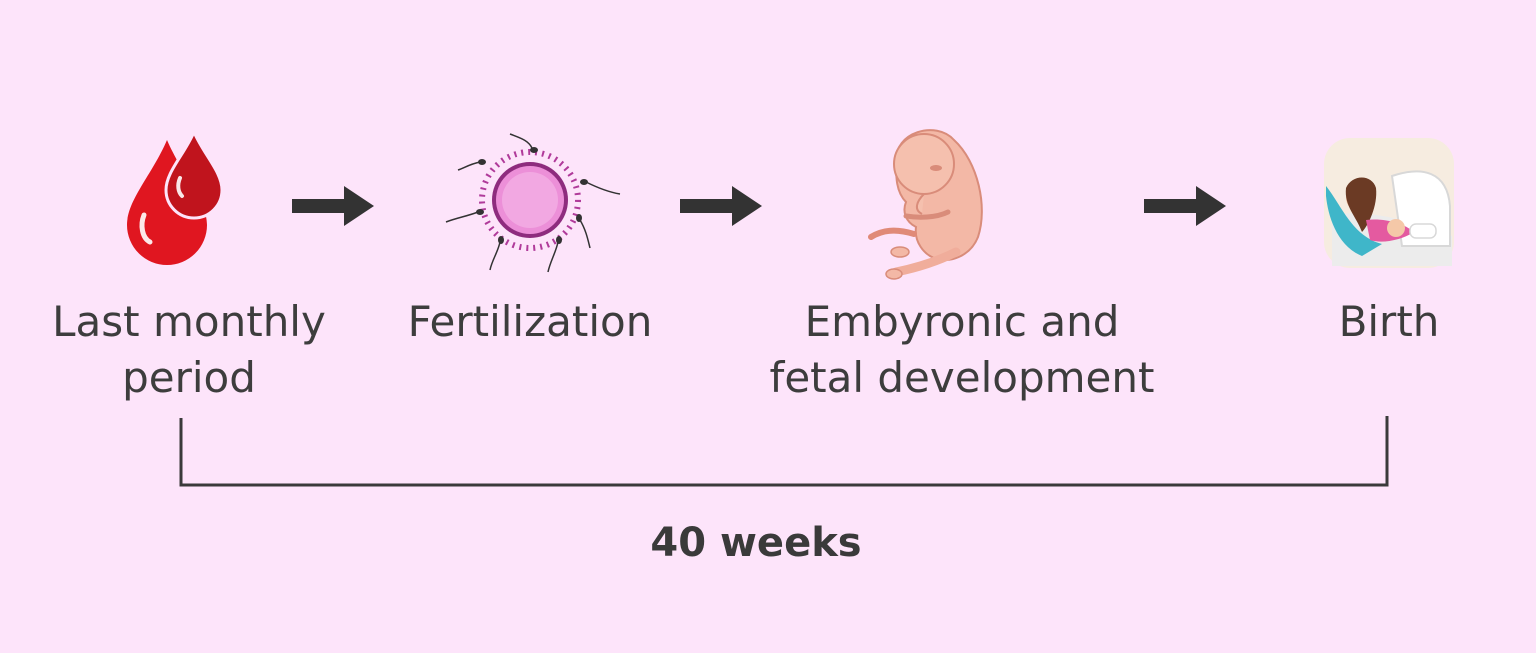  What do you see at coordinates (962, 349) in the screenshot?
I see `step-label-embryonic-fetal-development: Embyronic and fetal development` at bounding box center [962, 349].